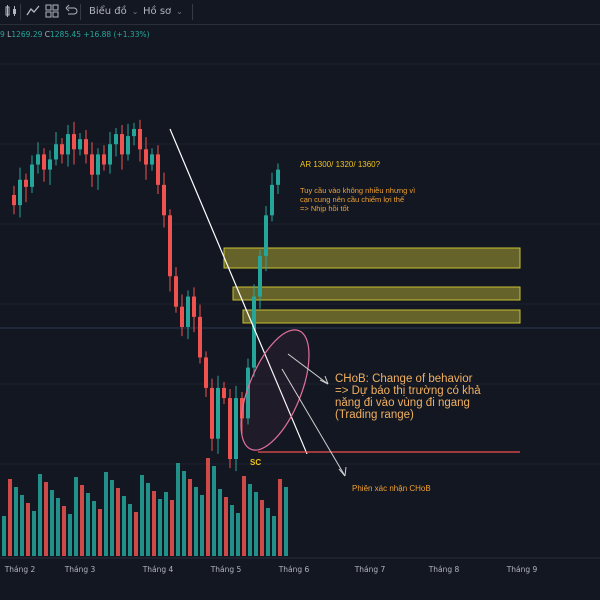 The height and width of the screenshot is (600, 600). What do you see at coordinates (11, 12) in the screenshot?
I see `candles-icon` at bounding box center [11, 12].